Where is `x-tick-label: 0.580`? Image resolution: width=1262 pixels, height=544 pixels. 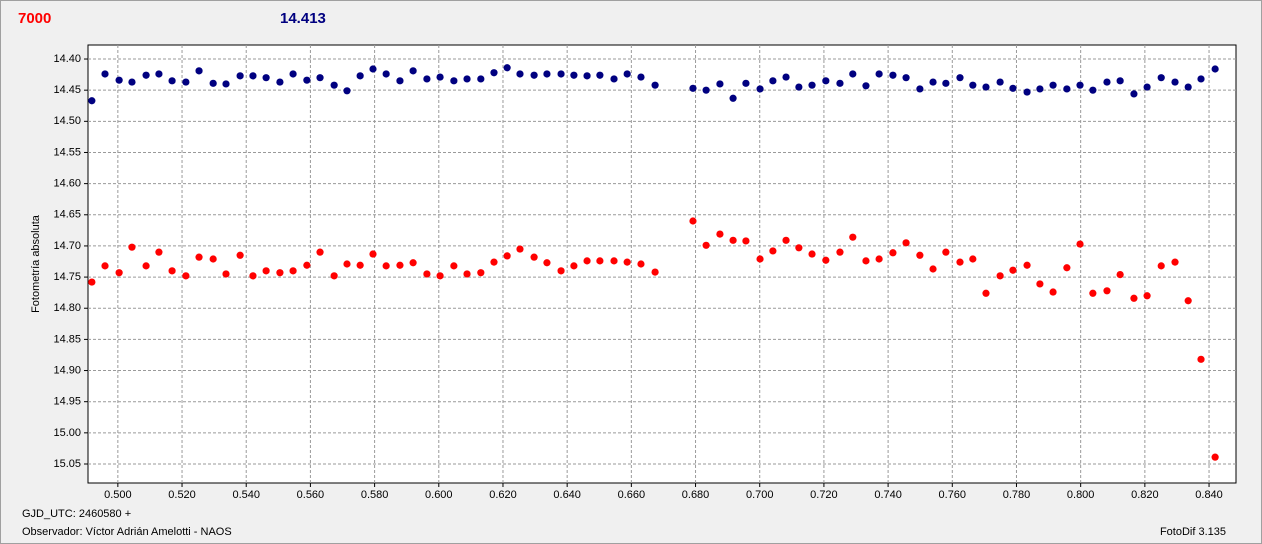 x-tick-label: 0.580 is located at coordinates (375, 495).